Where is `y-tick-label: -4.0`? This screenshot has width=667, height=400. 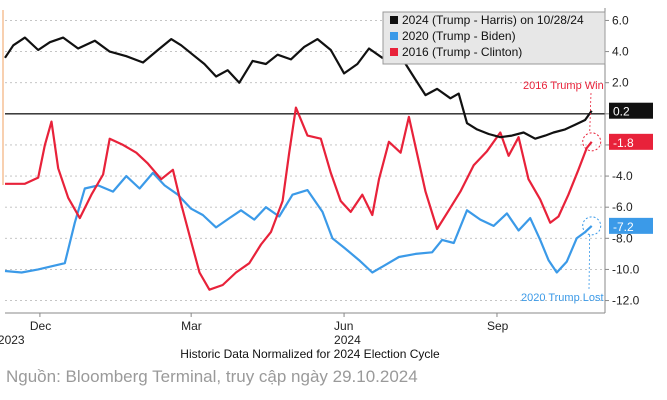
y-tick-label: -4.0 is located at coordinates (622, 176).